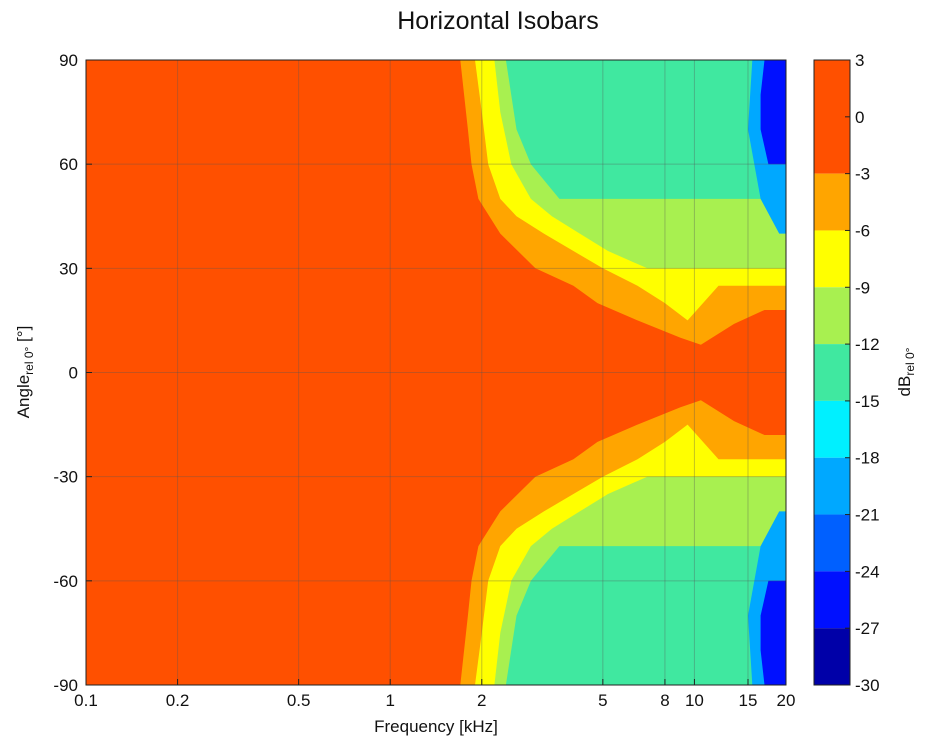 Image resolution: width=925 pixels, height=744 pixels. Describe the element at coordinates (497, 21) in the screenshot. I see `chart-title: Horizontal Isobars` at that location.